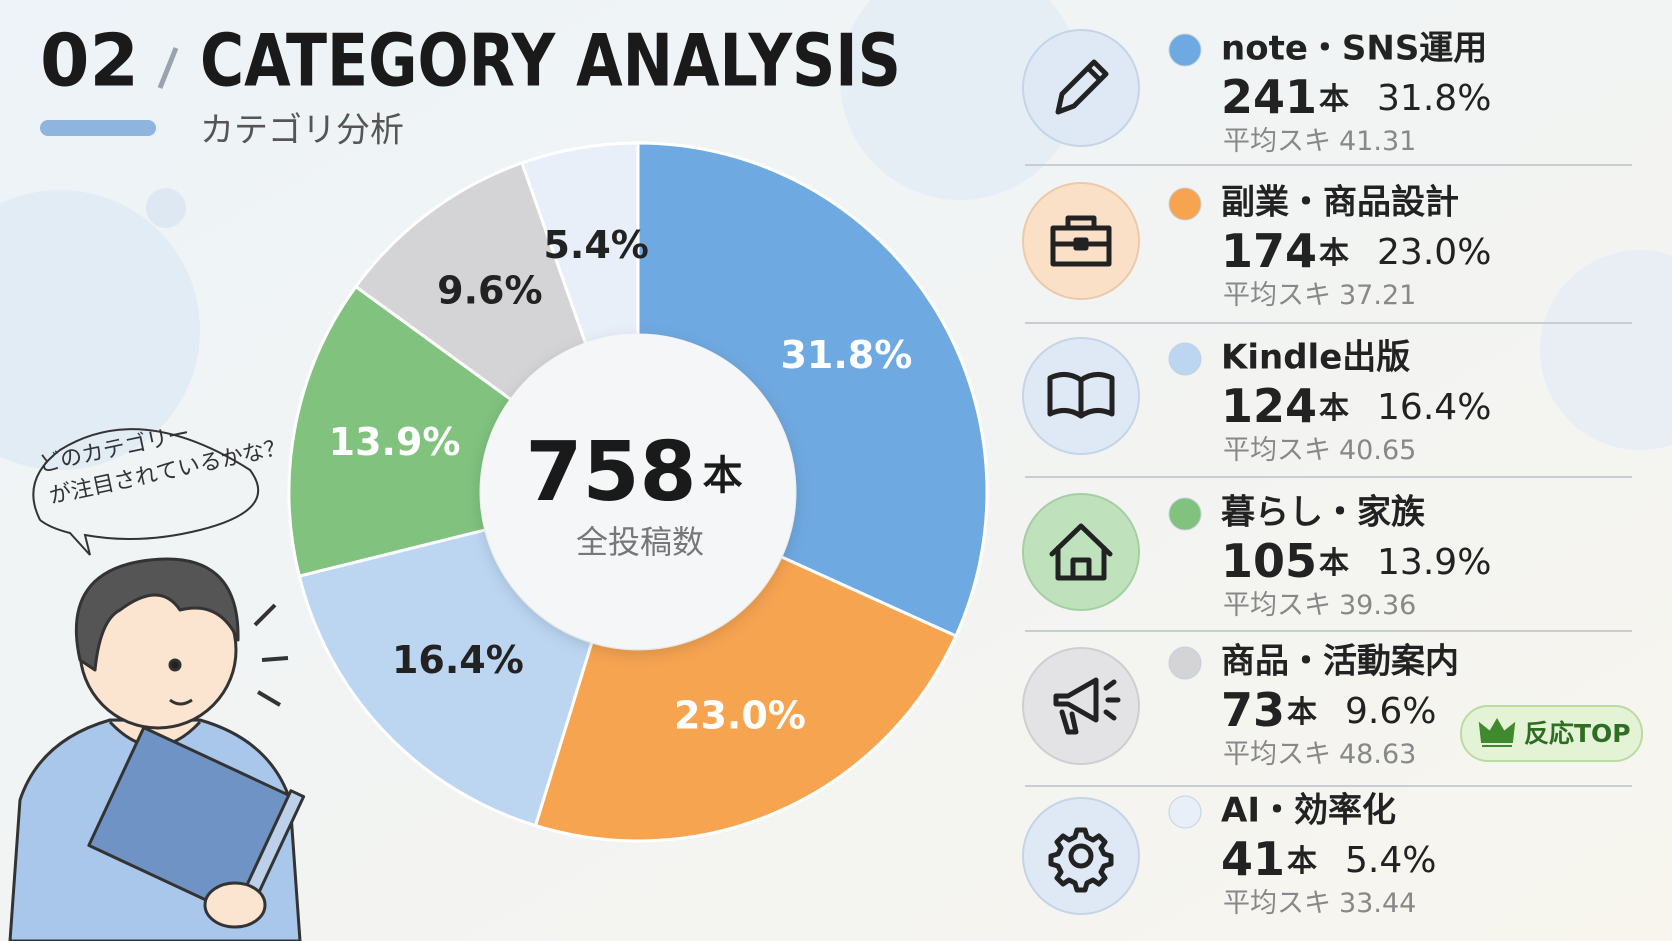 This screenshot has width=1672, height=941. Describe the element at coordinates (1269, 561) in the screenshot. I see `count: 105` at that location.